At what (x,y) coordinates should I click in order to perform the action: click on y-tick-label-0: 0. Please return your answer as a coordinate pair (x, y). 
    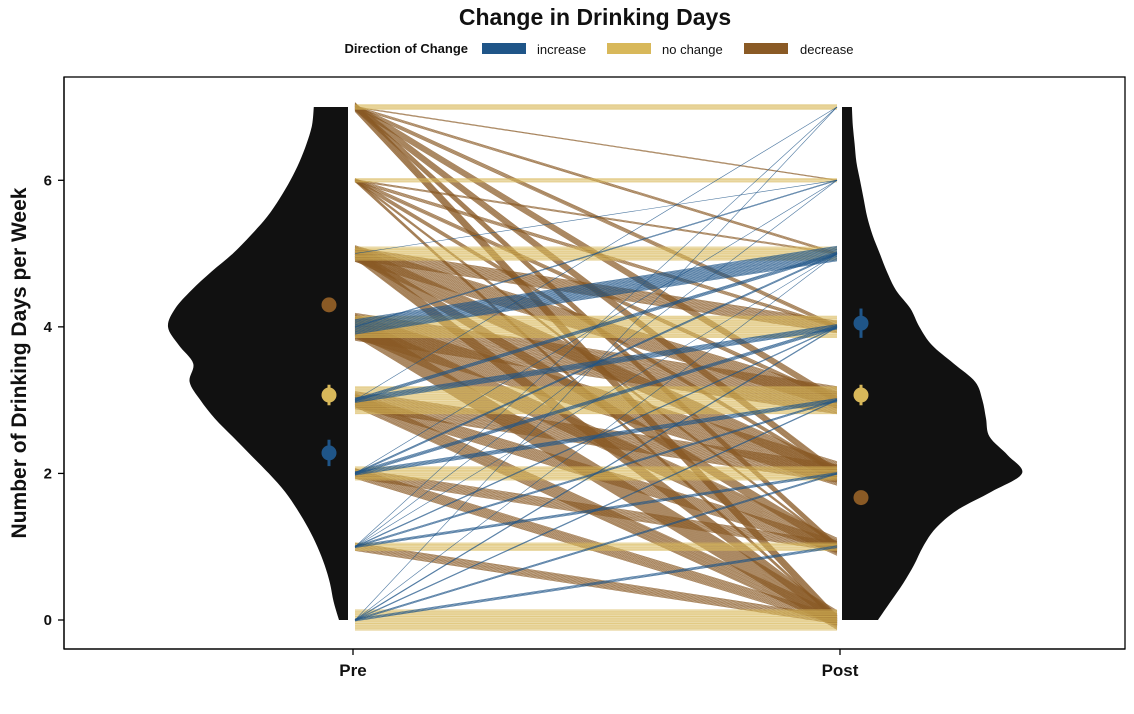
    Looking at the image, I should click on (48, 620).